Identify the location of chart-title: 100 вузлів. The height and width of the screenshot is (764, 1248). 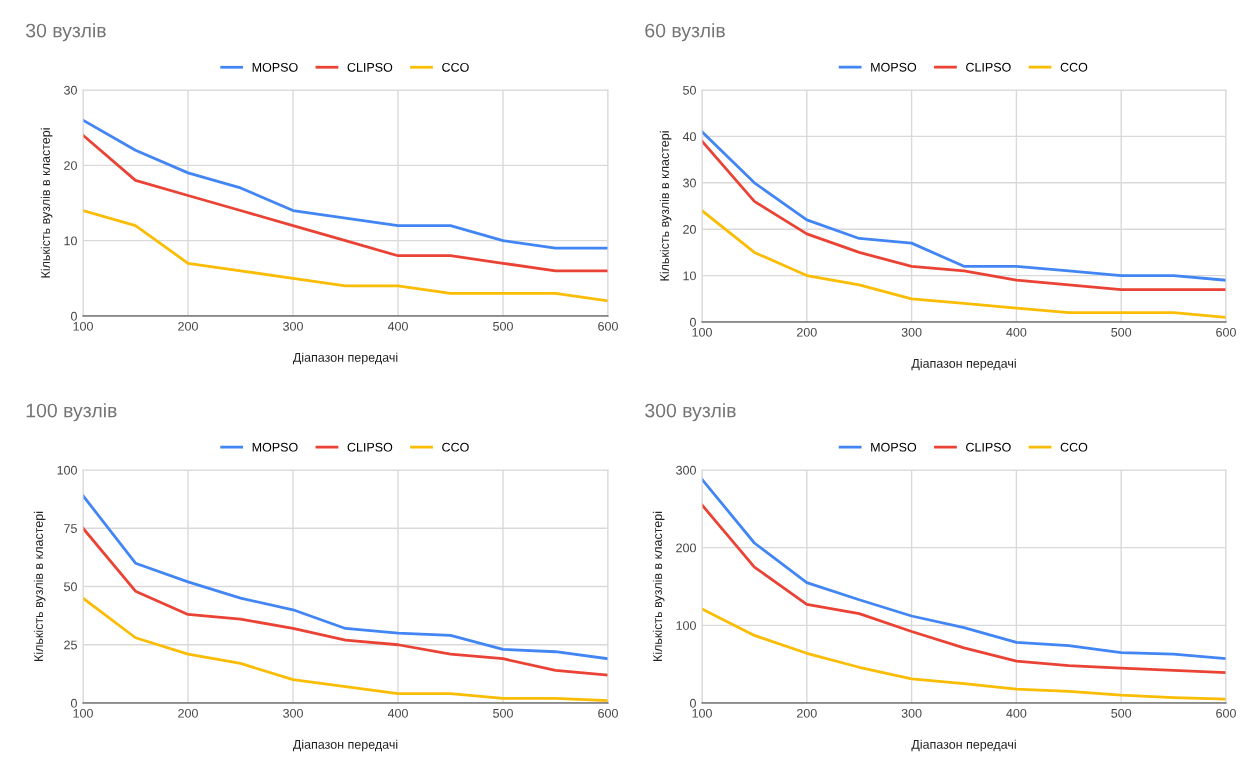
(71, 412).